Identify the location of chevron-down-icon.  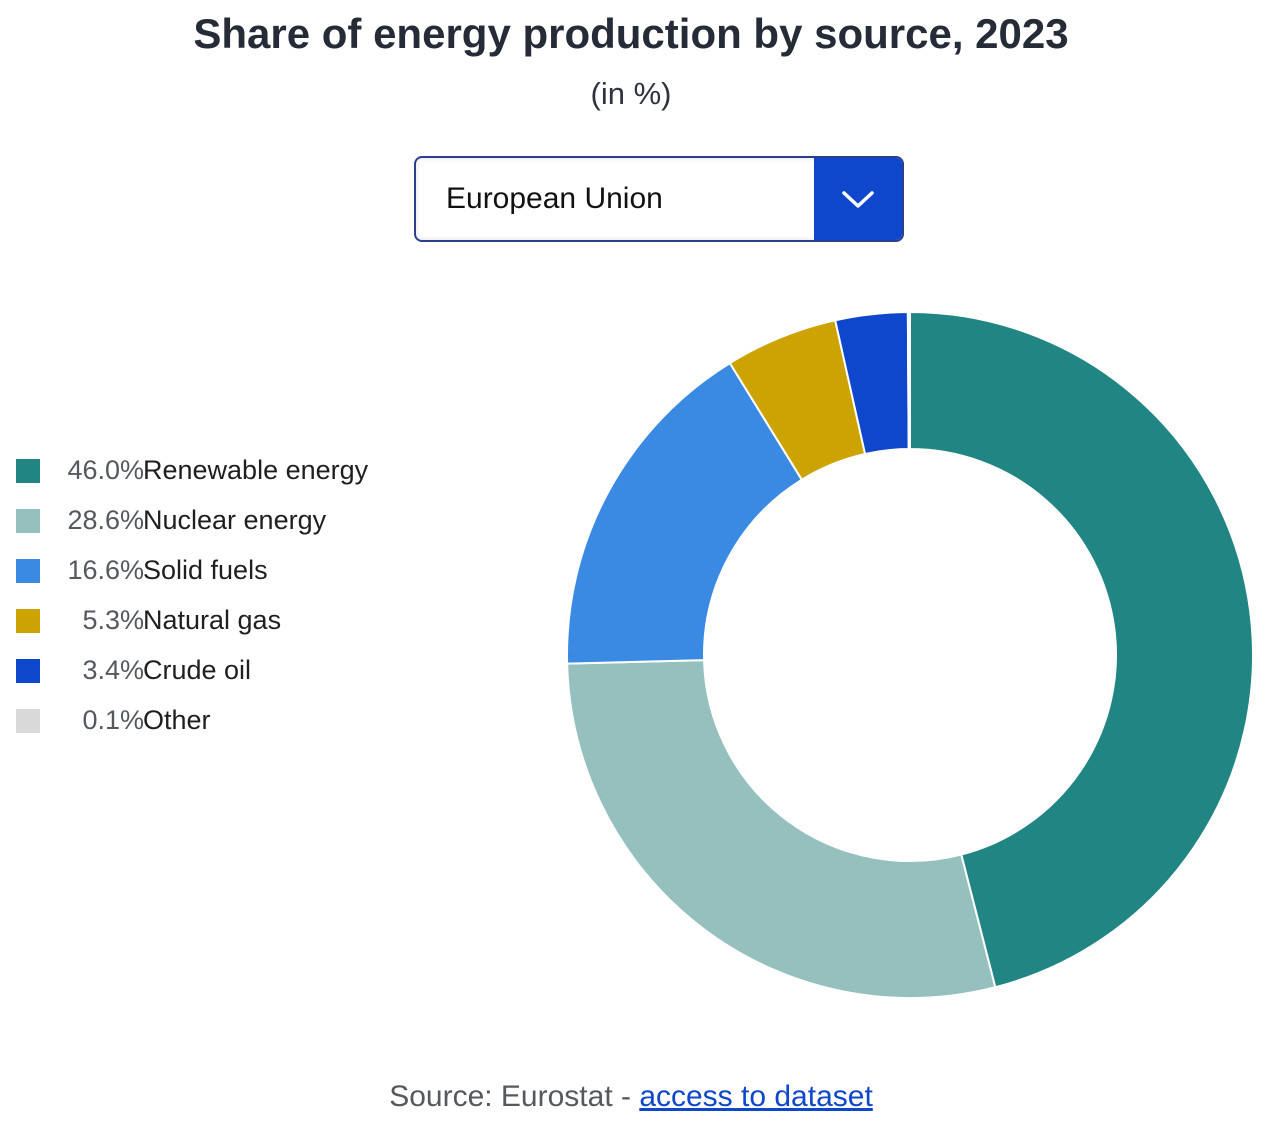
(858, 199).